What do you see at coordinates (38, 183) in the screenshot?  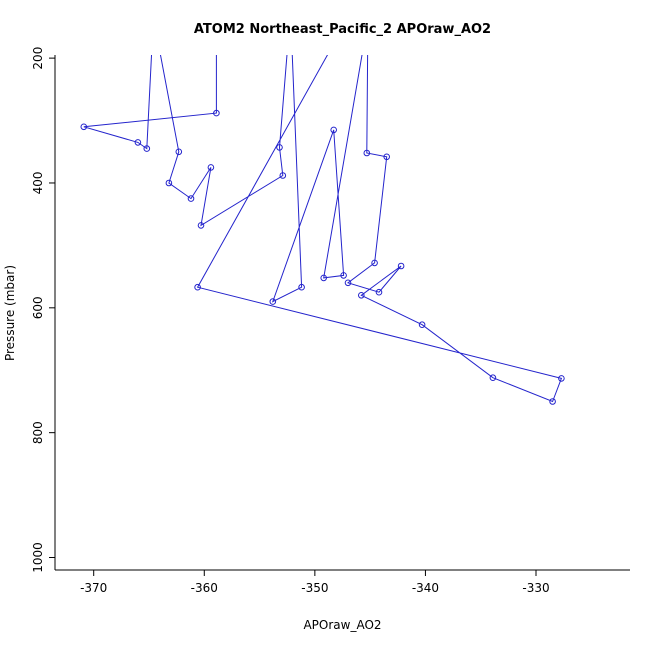 I see `y-tick-label: 400` at bounding box center [38, 183].